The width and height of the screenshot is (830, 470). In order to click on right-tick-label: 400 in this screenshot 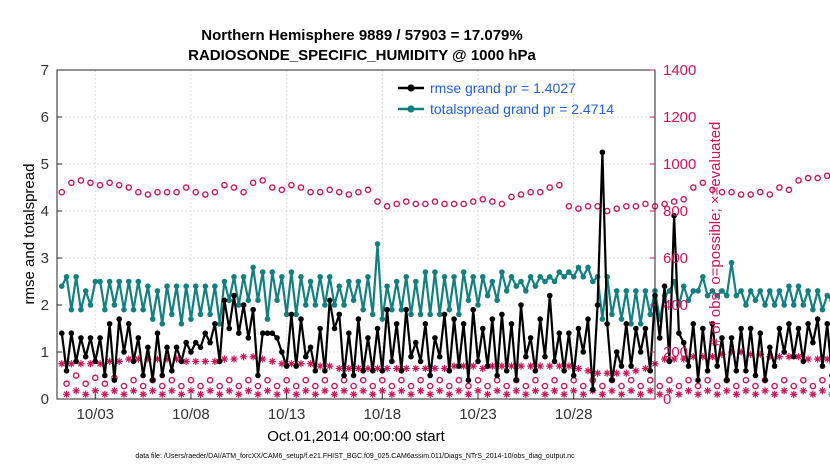, I will do `click(675, 305)`.